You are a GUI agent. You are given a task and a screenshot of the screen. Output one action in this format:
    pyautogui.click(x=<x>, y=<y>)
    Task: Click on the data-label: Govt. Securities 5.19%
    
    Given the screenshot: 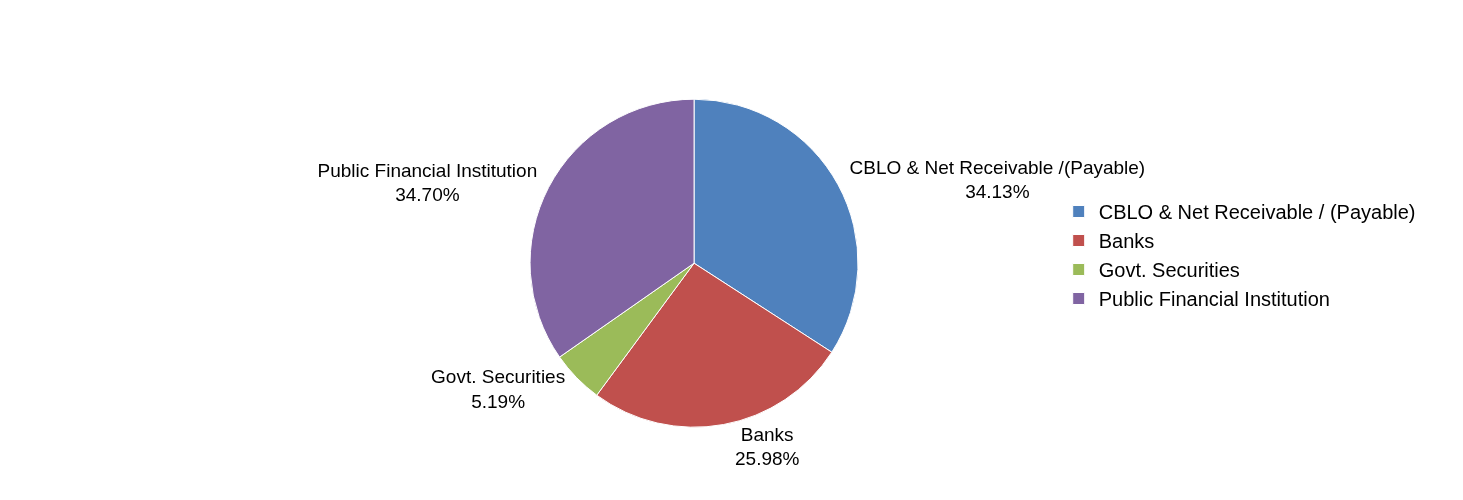 What is the action you would take?
    pyautogui.click(x=498, y=388)
    